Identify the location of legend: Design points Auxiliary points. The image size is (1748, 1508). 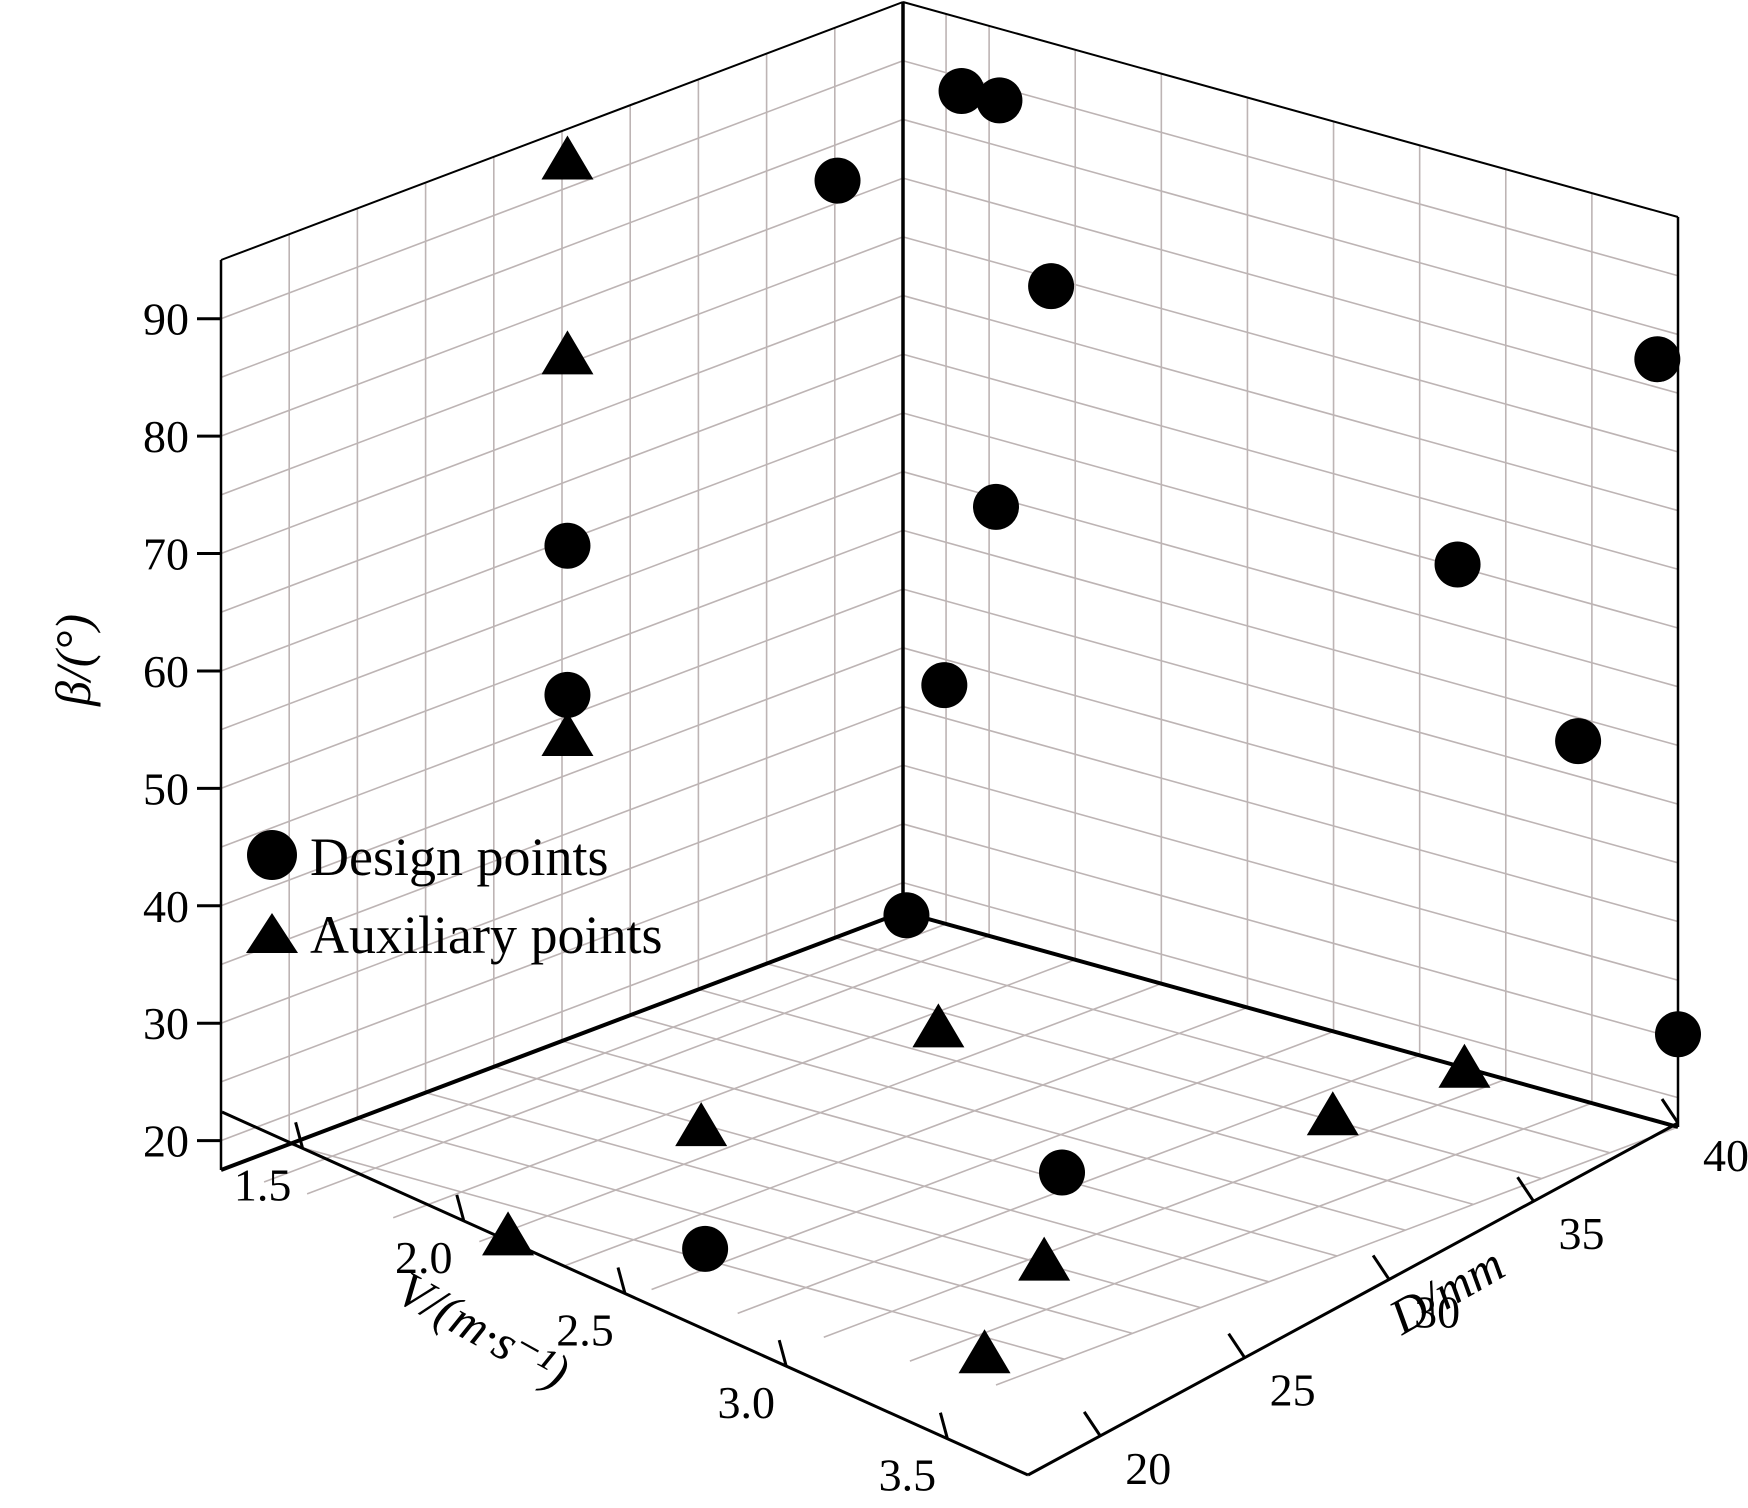
(454, 896).